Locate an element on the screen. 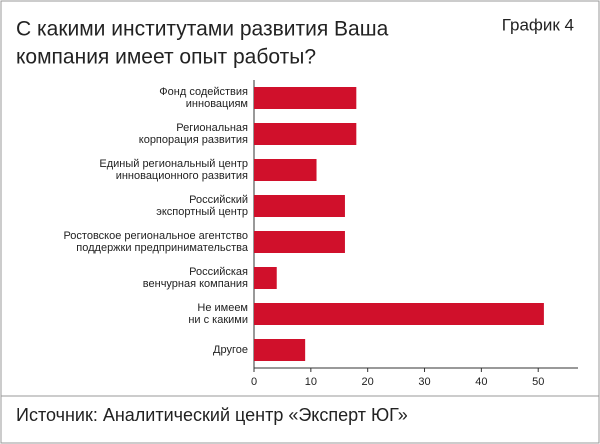  chart-title: компания имеет опыт работы? is located at coordinates (166, 57).